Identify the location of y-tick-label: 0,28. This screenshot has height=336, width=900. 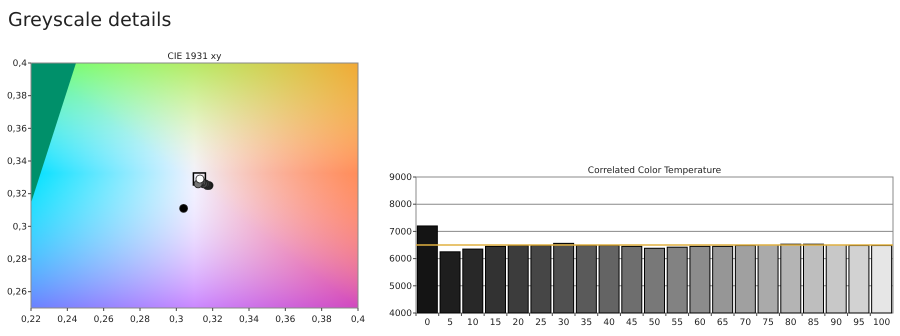
(17, 260).